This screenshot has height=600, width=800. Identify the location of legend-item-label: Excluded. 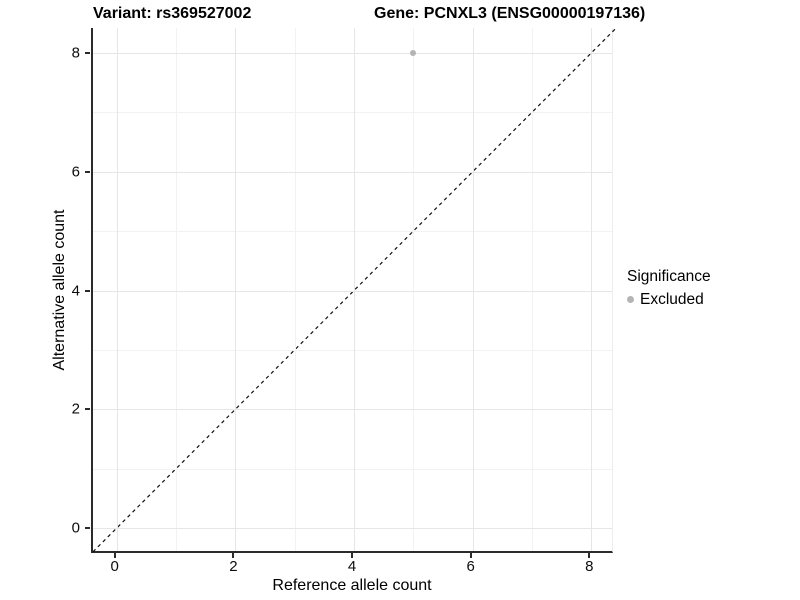
(672, 299).